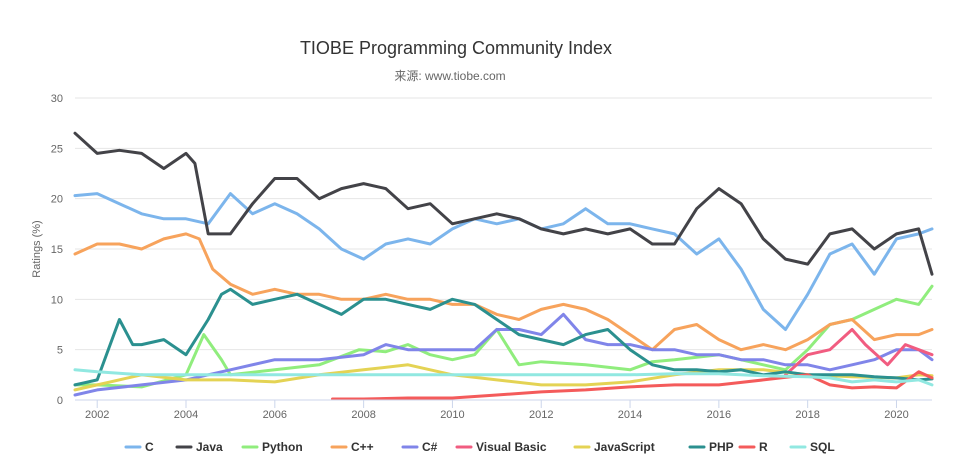  Describe the element at coordinates (452, 415) in the screenshot. I see `x-tick-label: 2010` at that location.